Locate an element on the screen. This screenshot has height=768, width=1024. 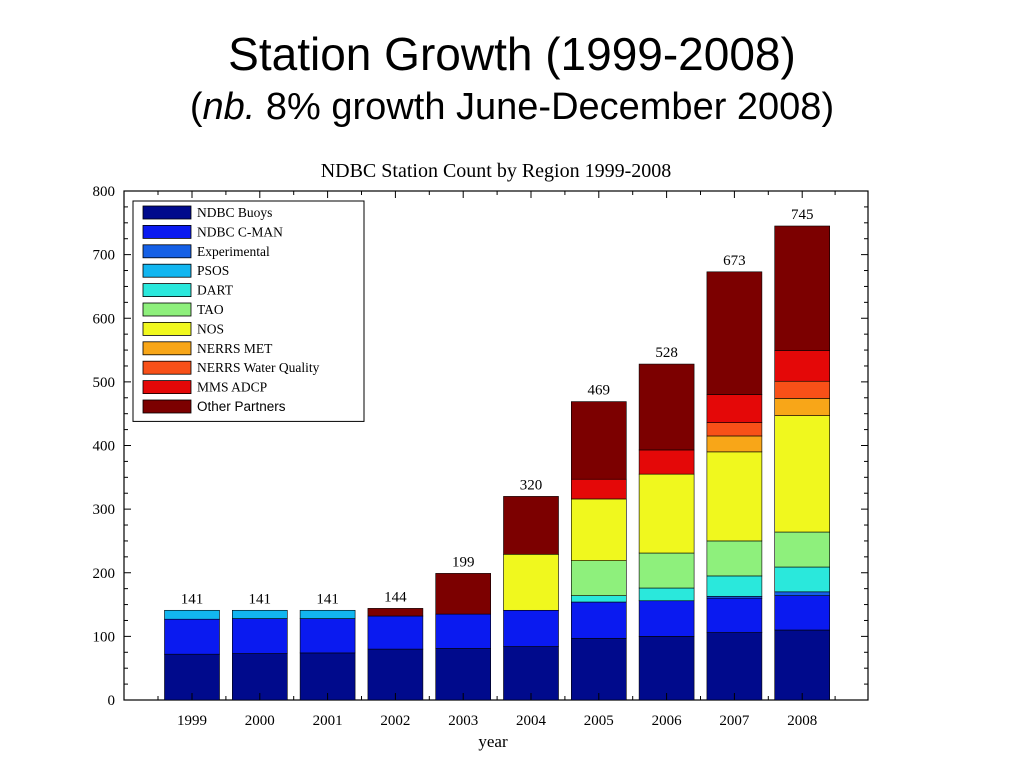
bar-segment-ndbc-c-man-2005 is located at coordinates (598, 620).